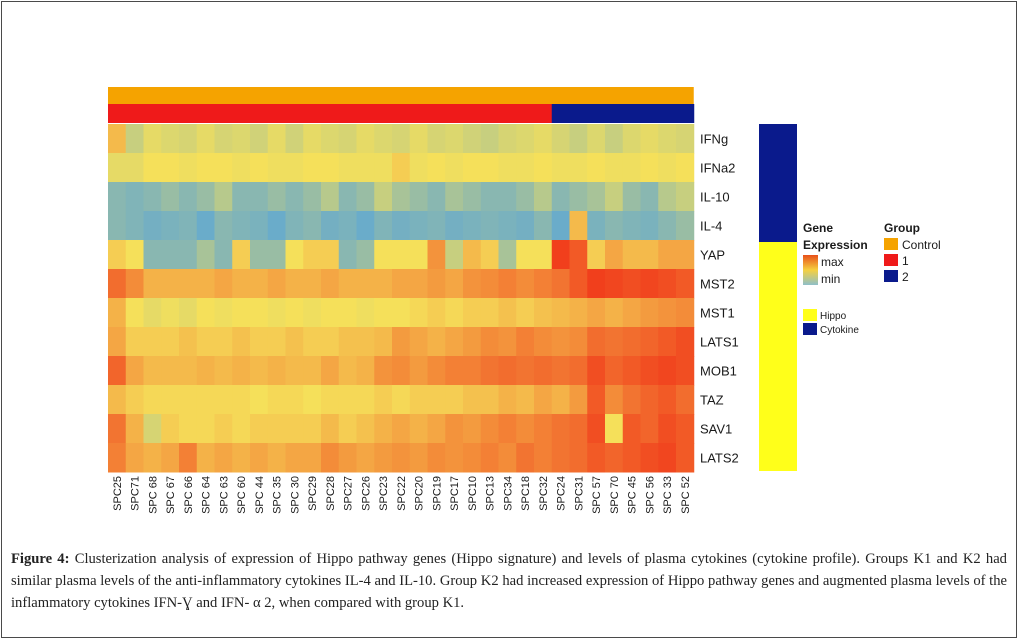  Describe the element at coordinates (526, 493) in the screenshot. I see `column-label: SPC18` at that location.